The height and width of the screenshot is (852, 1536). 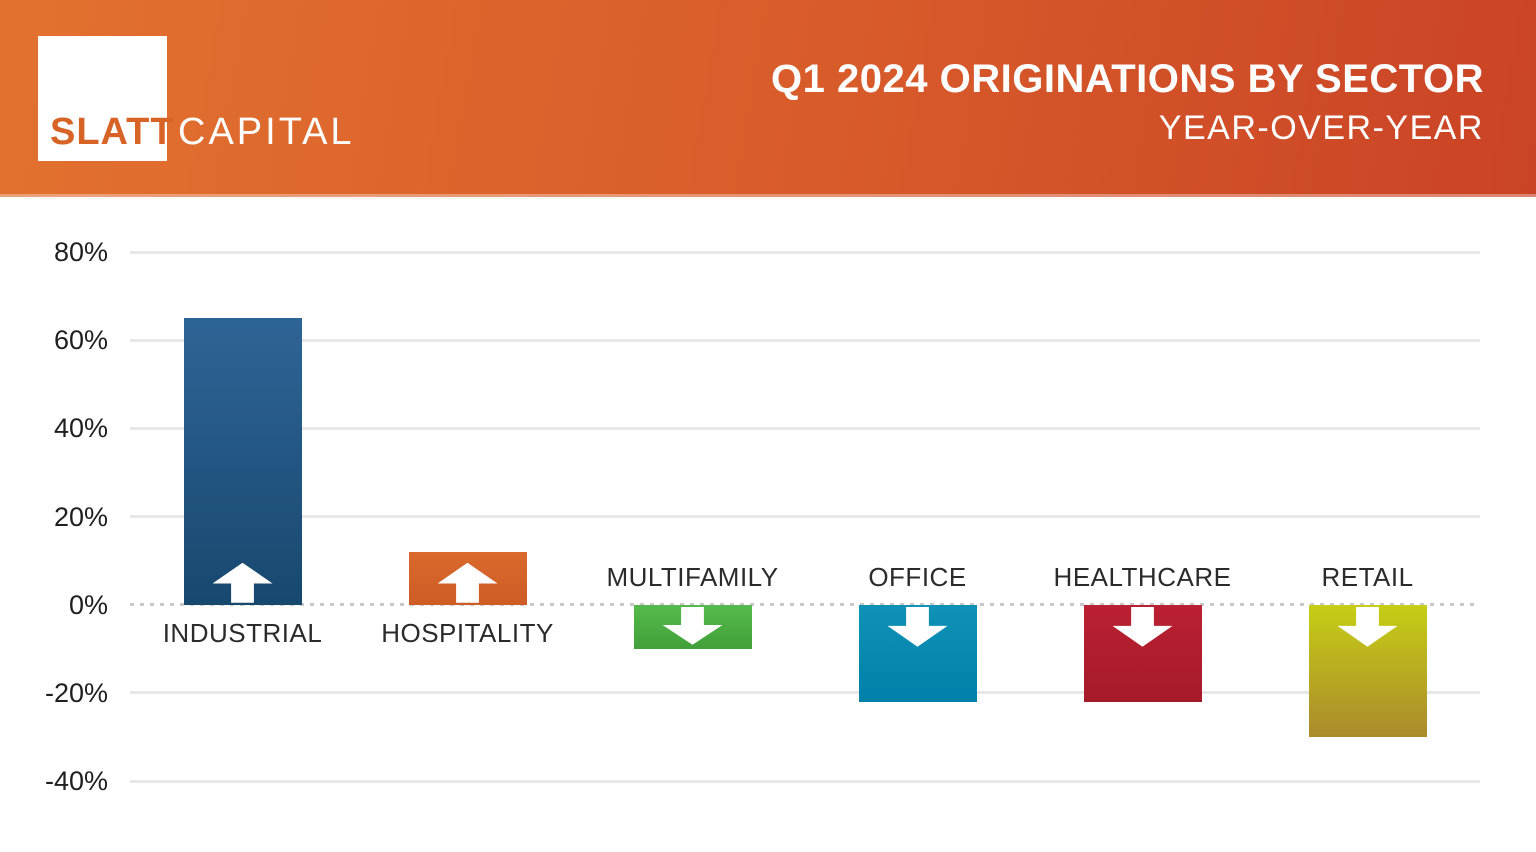 What do you see at coordinates (467, 632) in the screenshot?
I see `category-label-hospitality: HOSPITALITY` at bounding box center [467, 632].